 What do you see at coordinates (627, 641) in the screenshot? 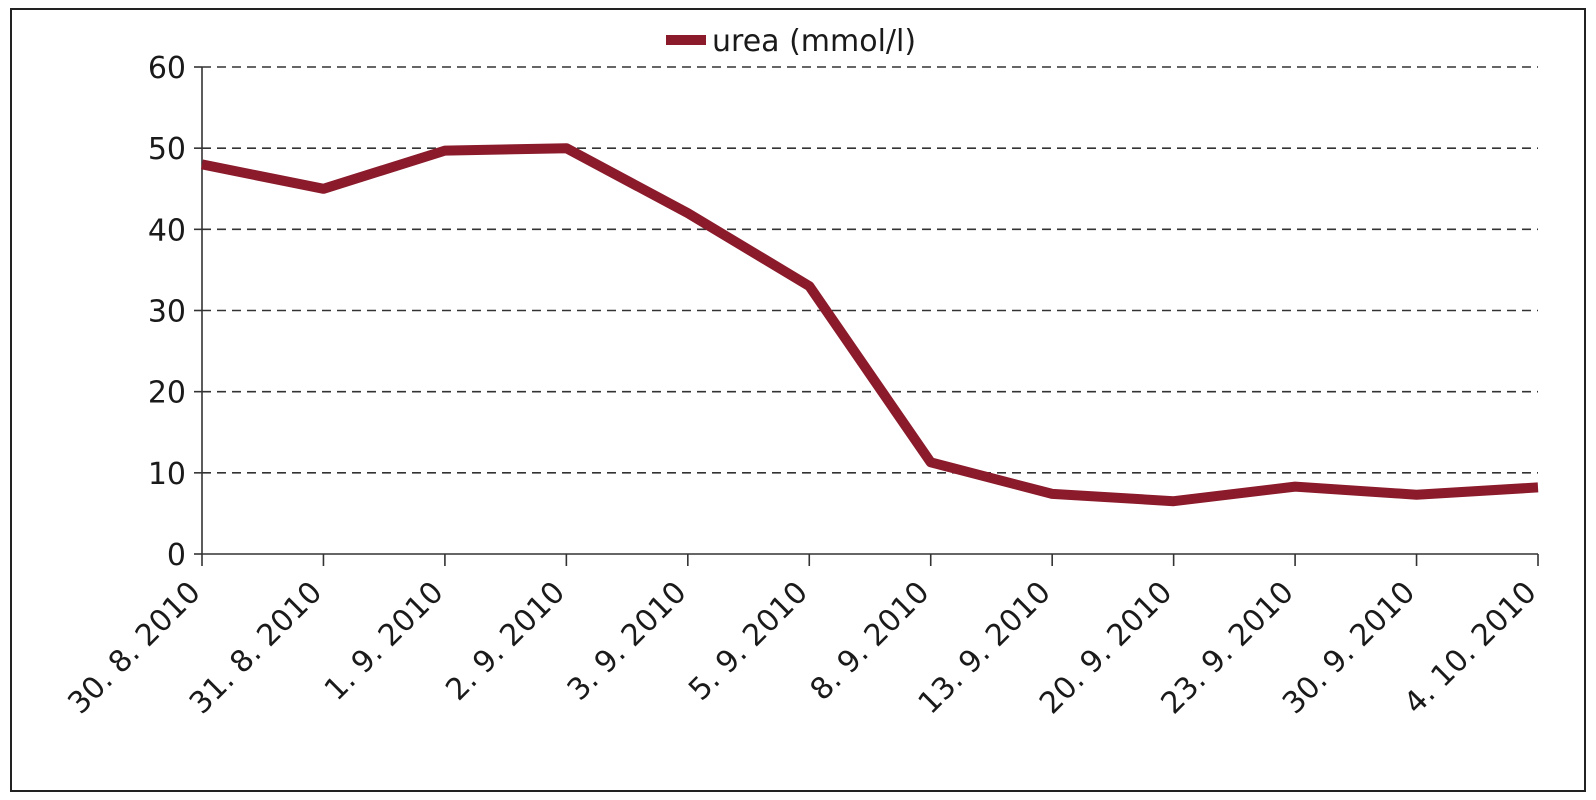
I see `x-tick-label: 3. 9. 2010` at bounding box center [627, 641].